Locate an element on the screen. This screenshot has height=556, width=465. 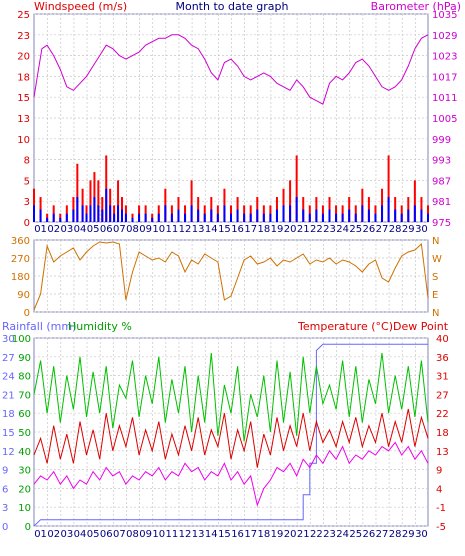
x-tick-label: 06 is located at coordinates (106, 229).